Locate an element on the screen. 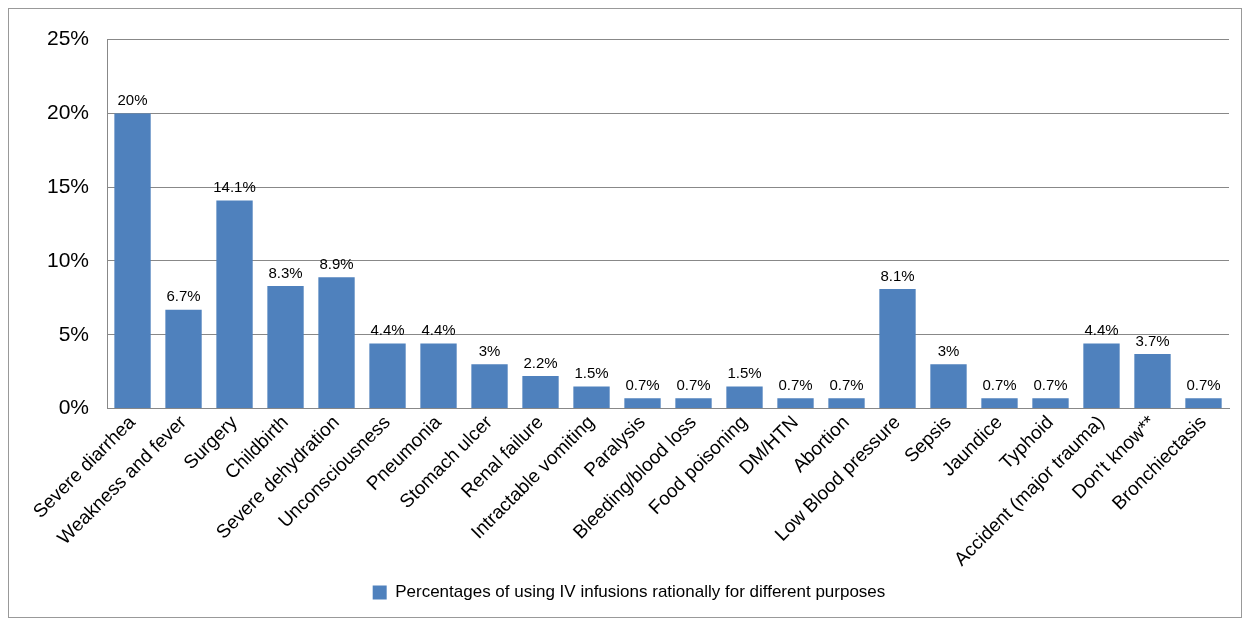 This screenshot has width=1252, height=628. y-tick-label: 10% is located at coordinates (68, 259).